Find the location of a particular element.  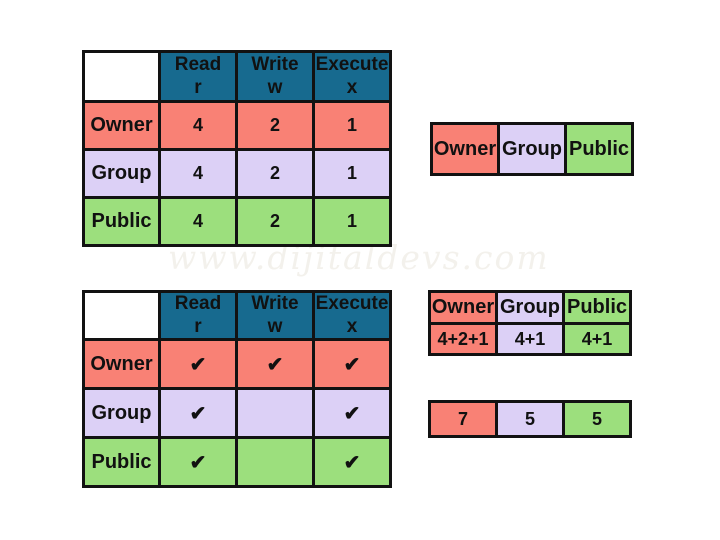

table-row-owner: Owner ✔ ✔ ✔ is located at coordinates (237, 364).